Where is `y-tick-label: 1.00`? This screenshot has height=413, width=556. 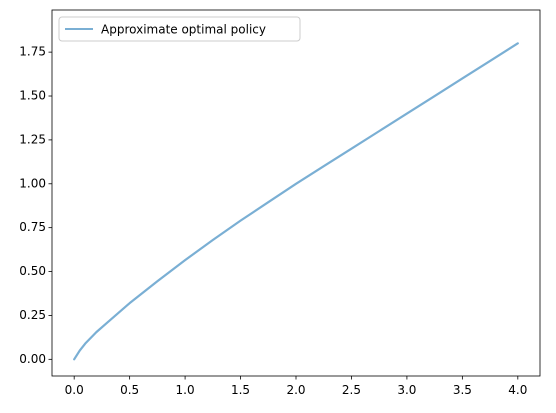
y-tick-label: 1.00 is located at coordinates (32, 183).